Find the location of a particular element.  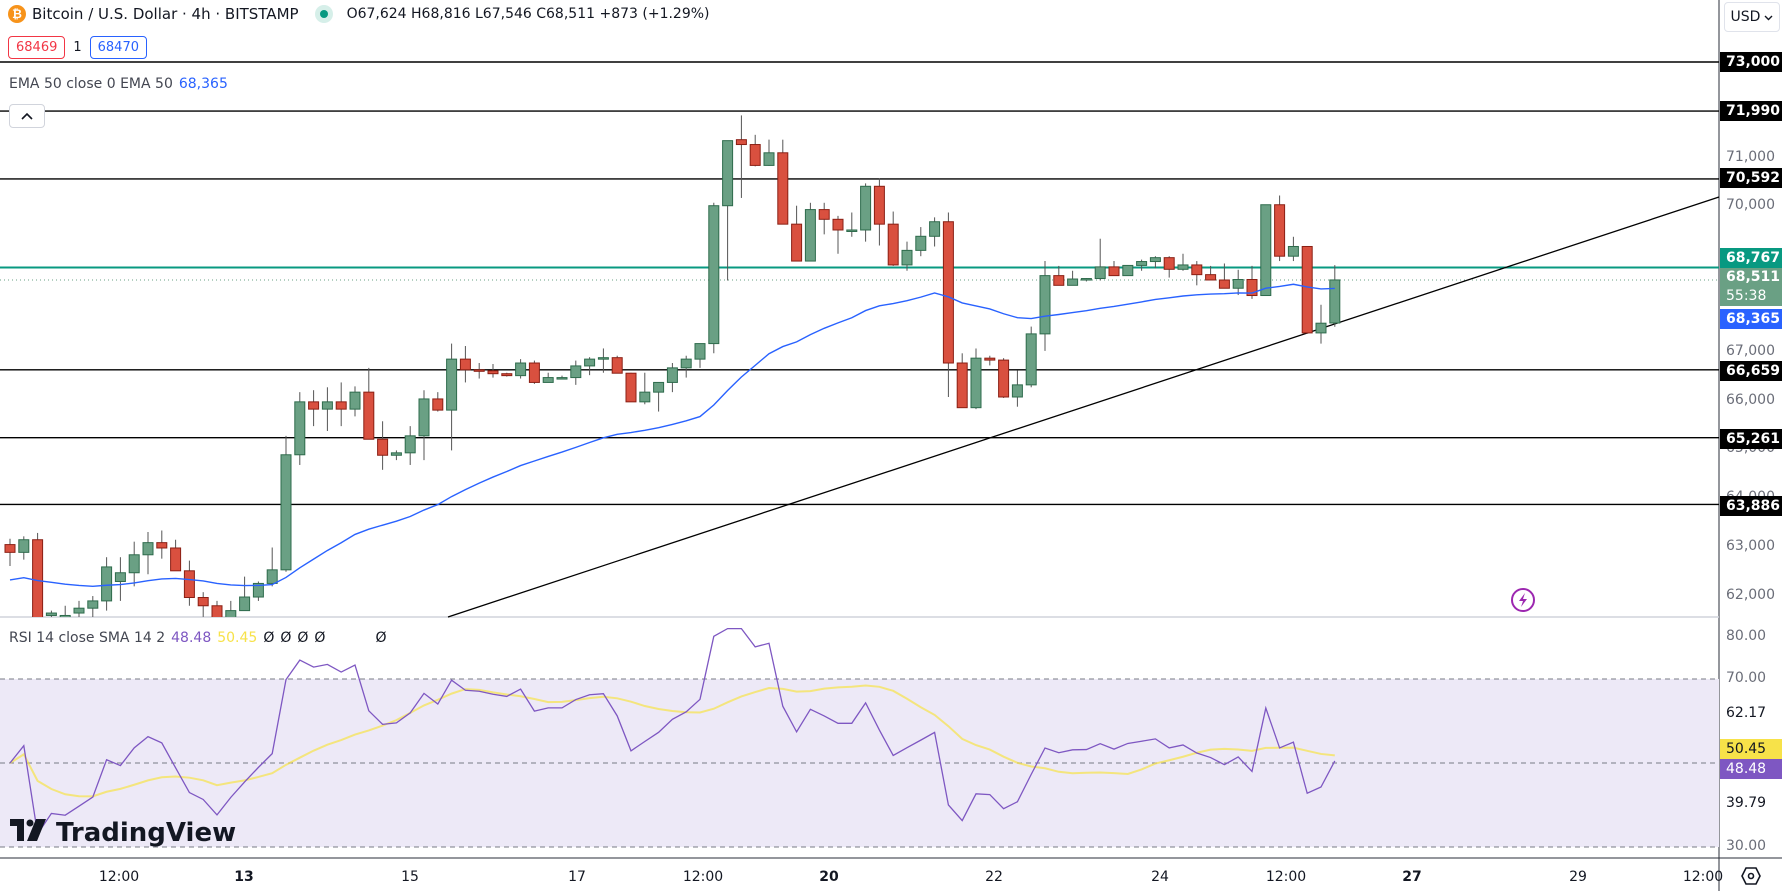

last-price-value: 68,511 is located at coordinates (1753, 277).